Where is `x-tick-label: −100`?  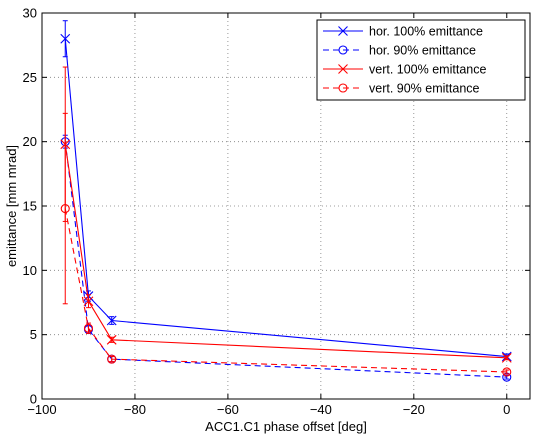
x-tick-label: −100 is located at coordinates (41, 409).